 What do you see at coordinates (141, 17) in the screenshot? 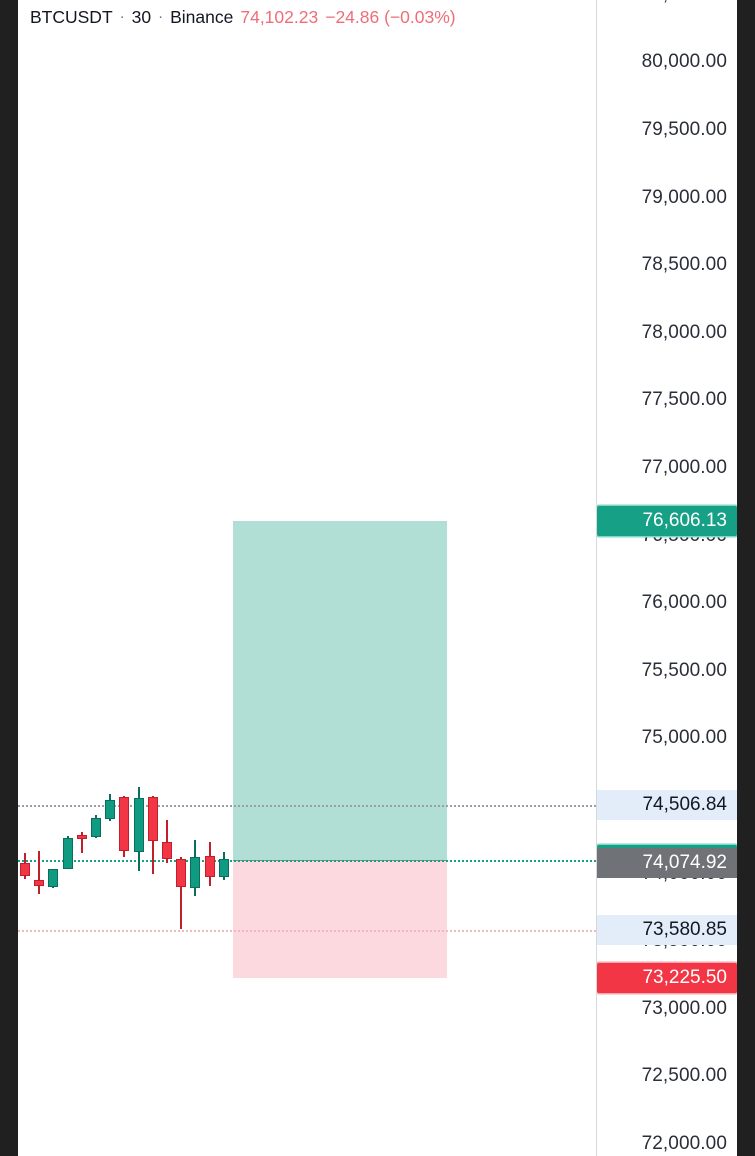
I see `interval-label: 30` at bounding box center [141, 17].